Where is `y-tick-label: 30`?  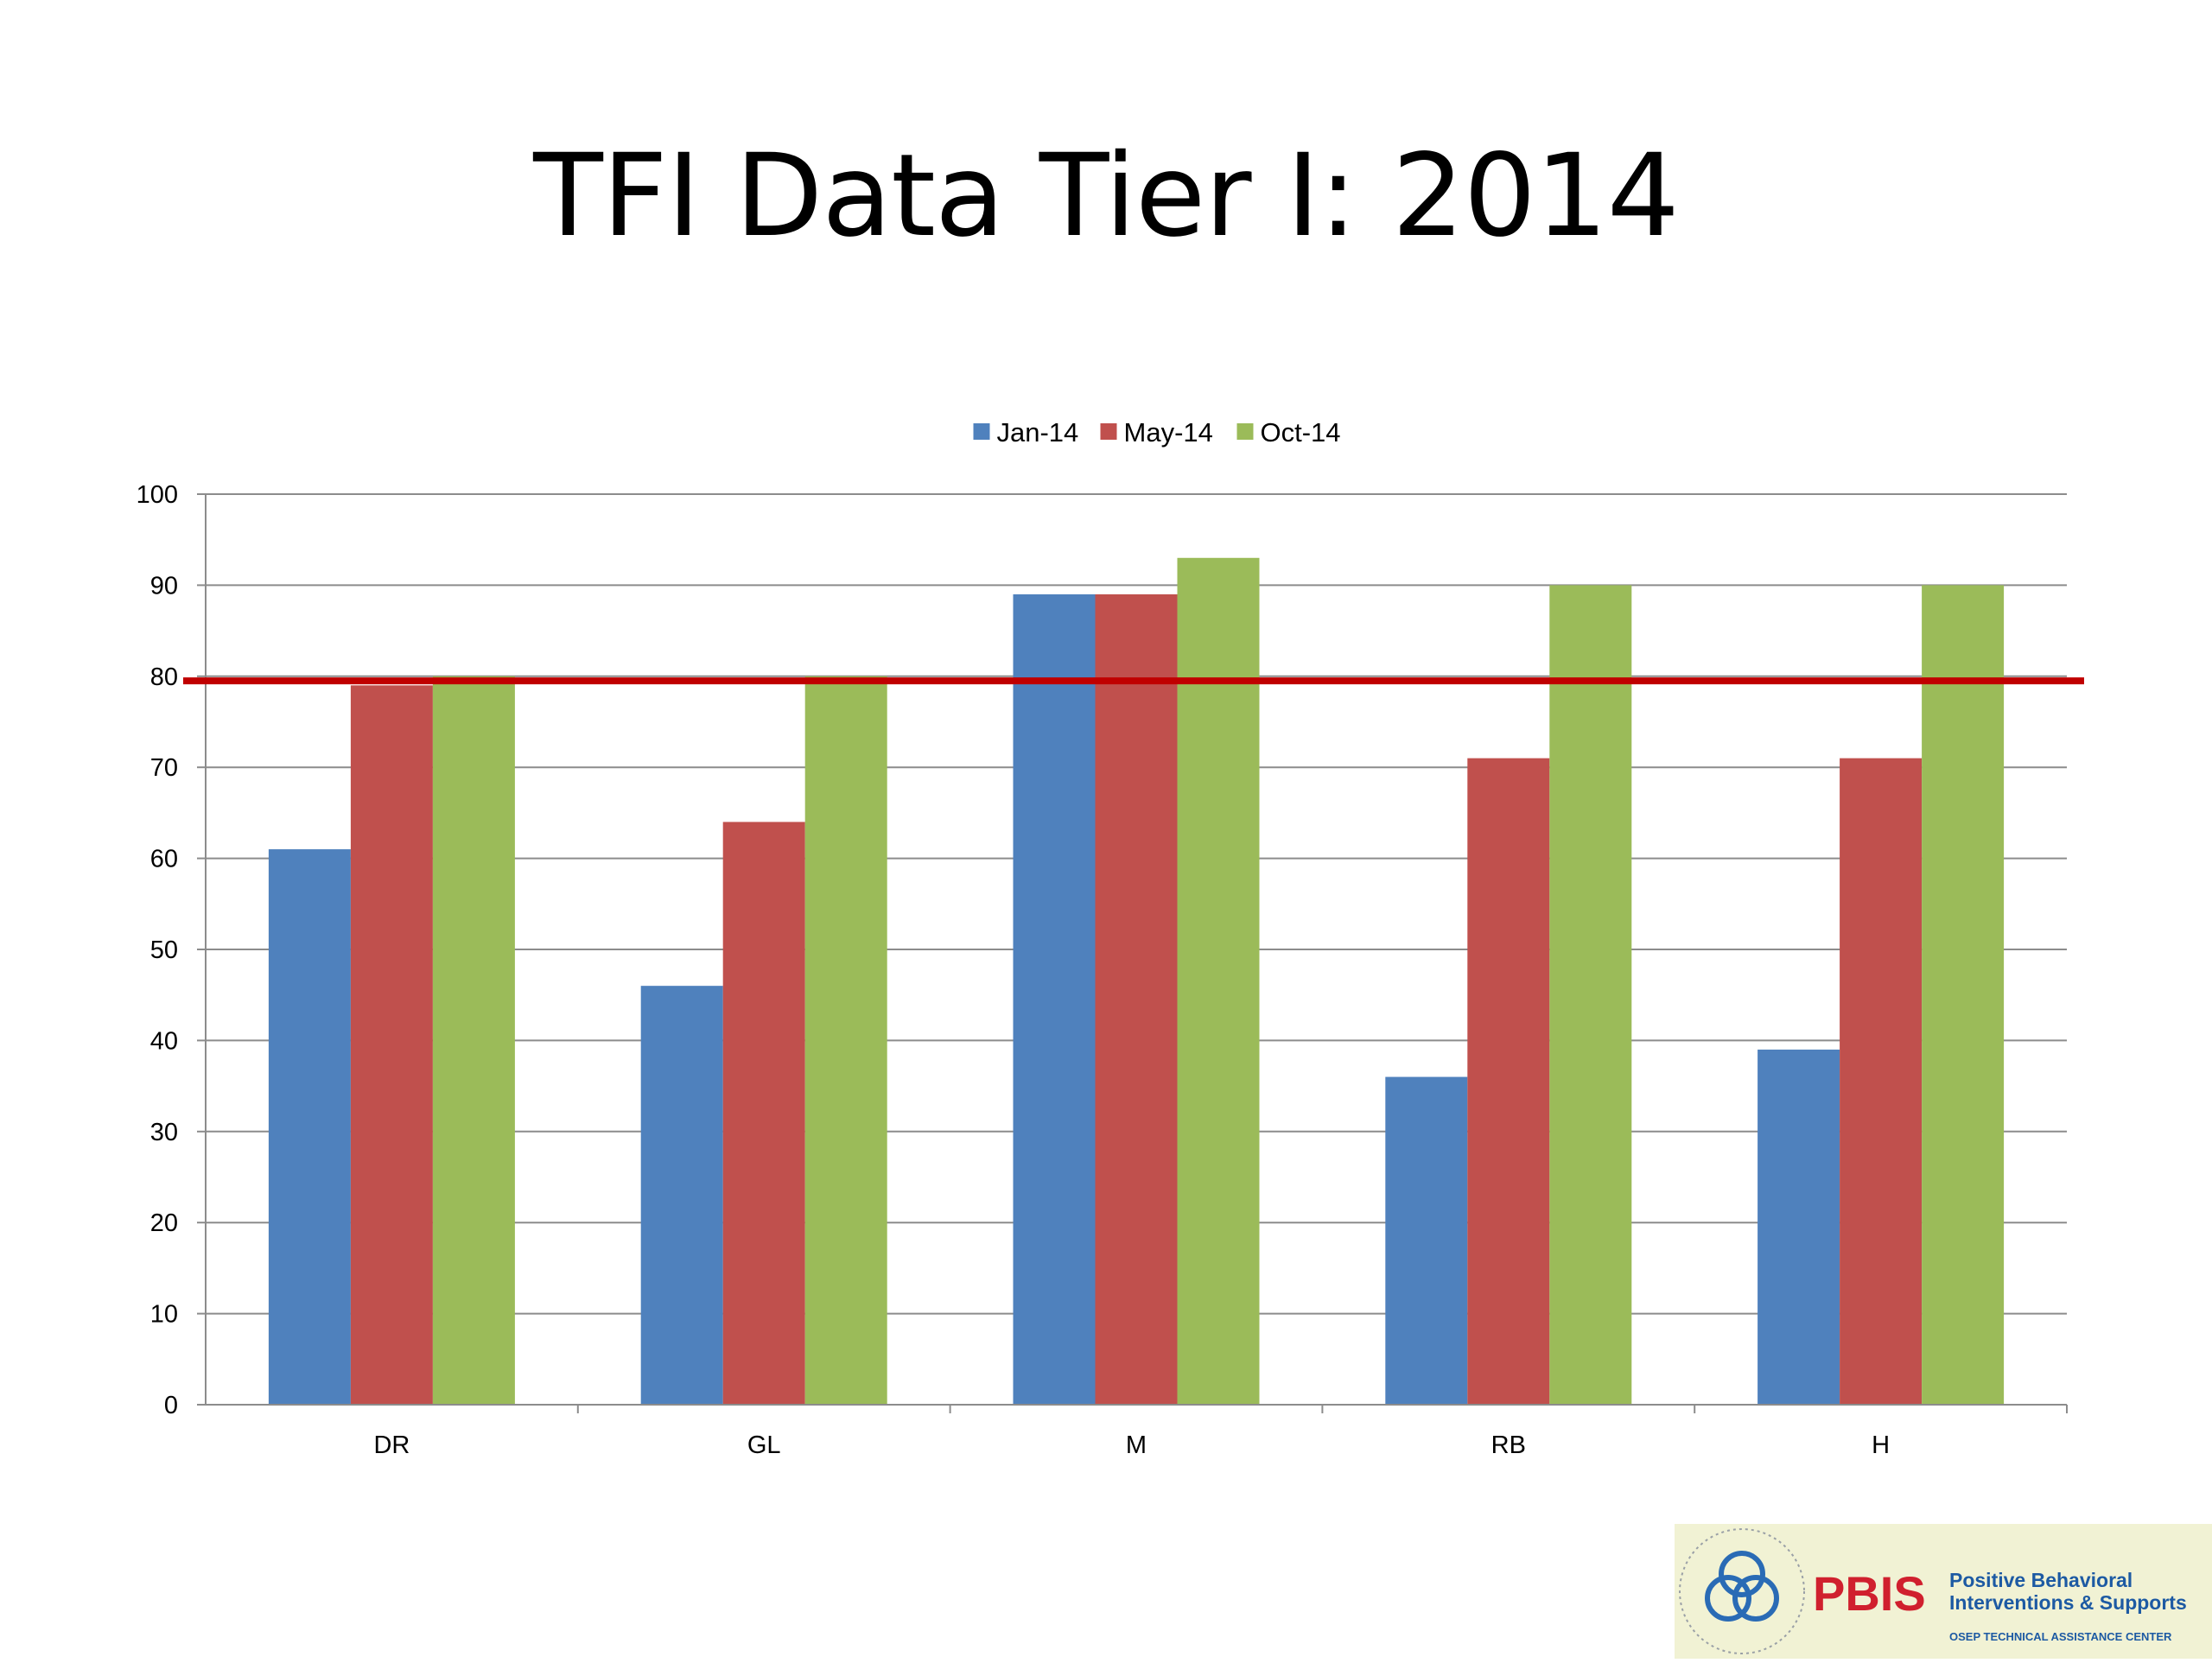 y-tick-label: 30 is located at coordinates (164, 1133).